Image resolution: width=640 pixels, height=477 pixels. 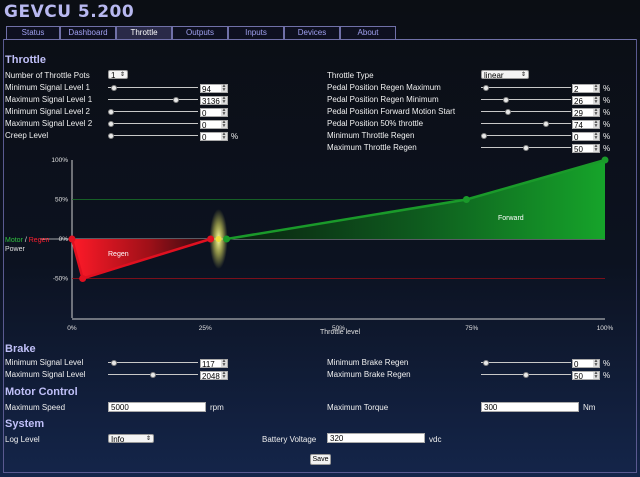 I want to click on max-torque-input: 300, so click(x=530, y=407).